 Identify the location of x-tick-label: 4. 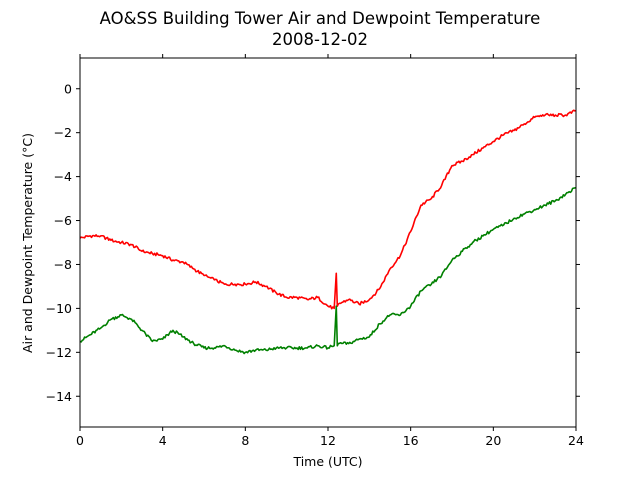
(163, 440).